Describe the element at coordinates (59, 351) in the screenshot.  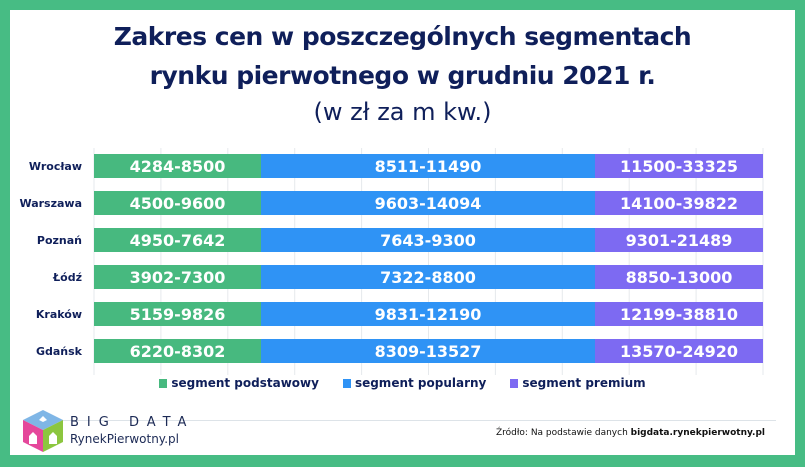
I see `category-label: Gdańsk` at that location.